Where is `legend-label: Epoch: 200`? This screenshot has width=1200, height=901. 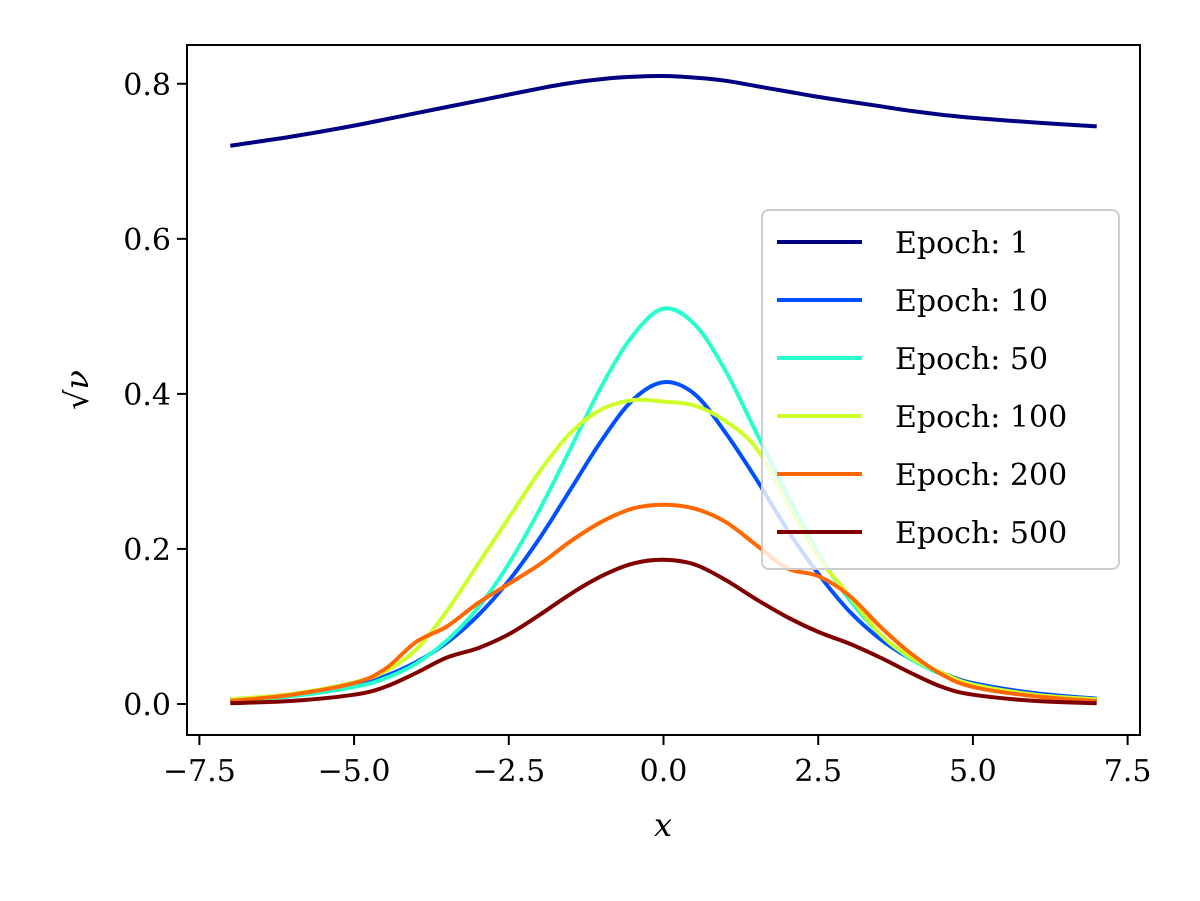 legend-label: Epoch: 200 is located at coordinates (981, 475).